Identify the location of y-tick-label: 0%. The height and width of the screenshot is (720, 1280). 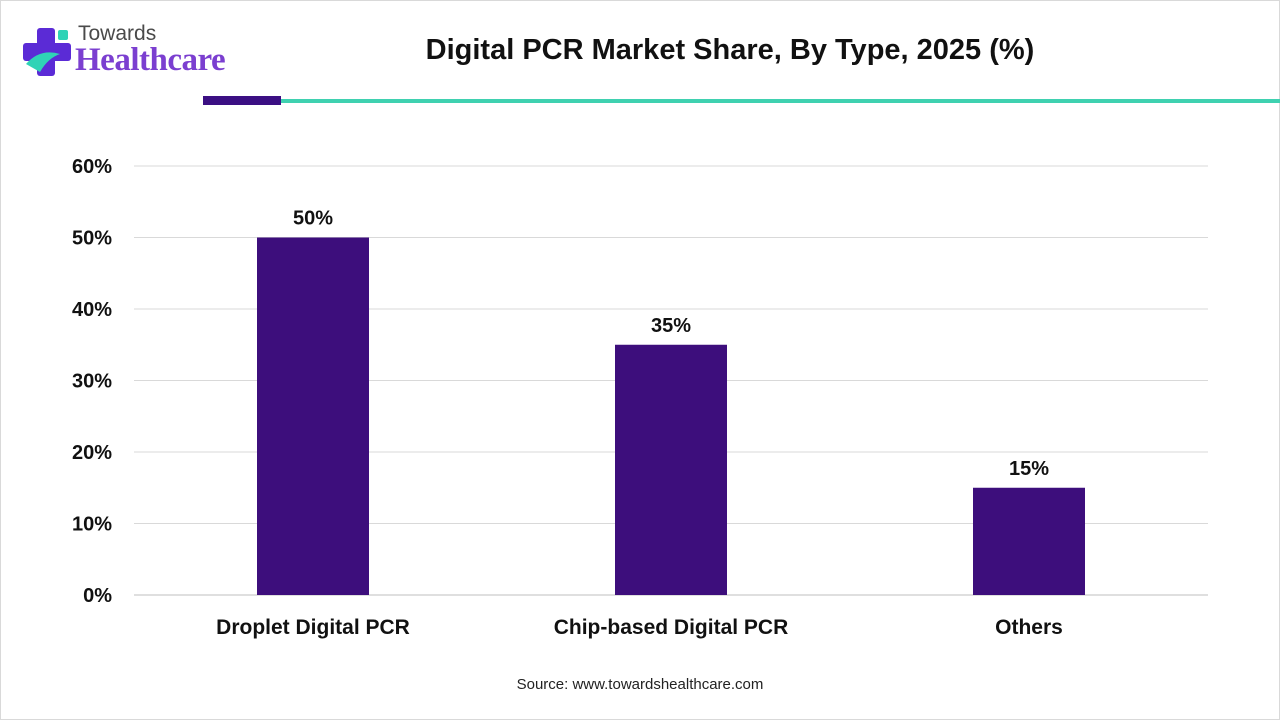
(97, 596).